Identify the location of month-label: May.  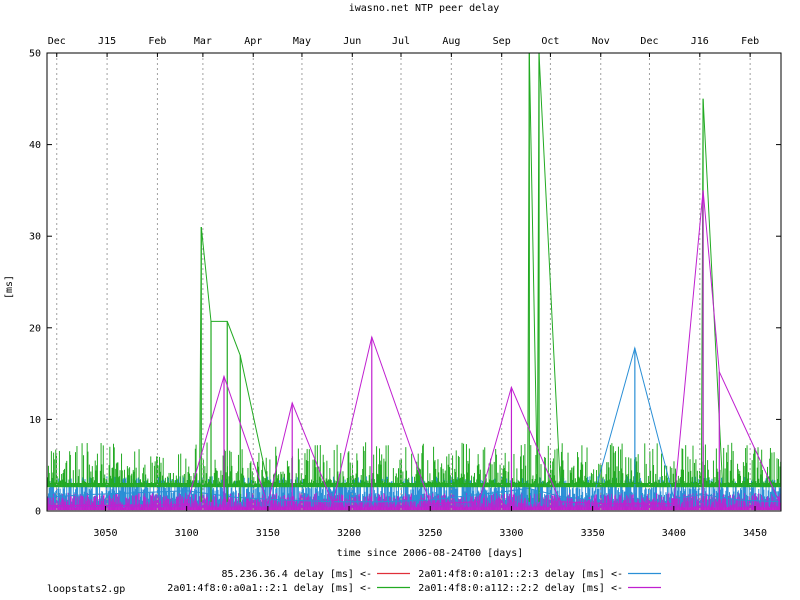
(302, 41).